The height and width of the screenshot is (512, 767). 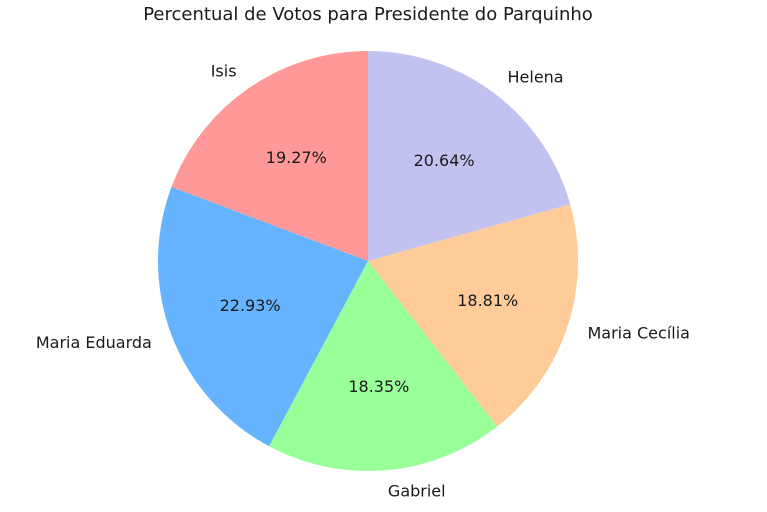 What do you see at coordinates (94, 342) in the screenshot?
I see `pie-name-label-maria-eduarda: Maria Eduarda` at bounding box center [94, 342].